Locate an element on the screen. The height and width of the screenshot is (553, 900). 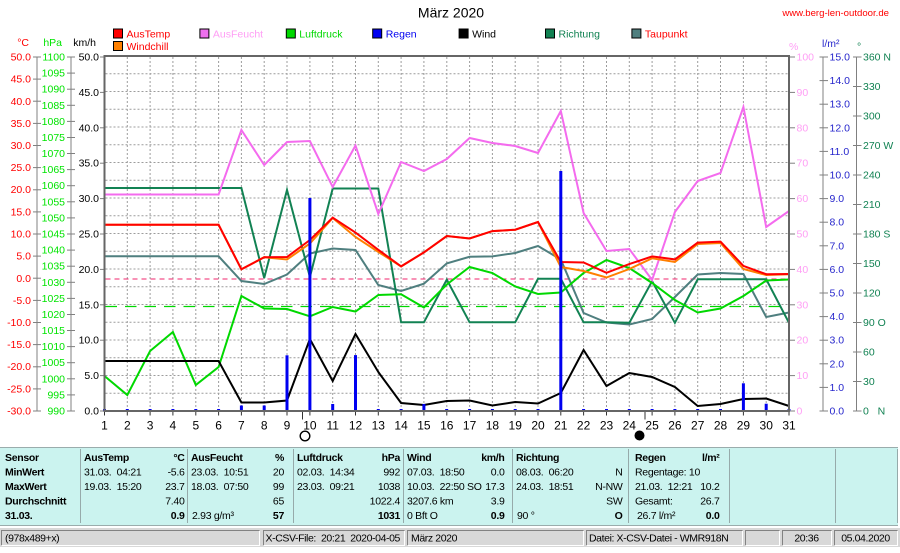
svg-text: 10.03. 22:50 SO is located at coordinates (444, 487).